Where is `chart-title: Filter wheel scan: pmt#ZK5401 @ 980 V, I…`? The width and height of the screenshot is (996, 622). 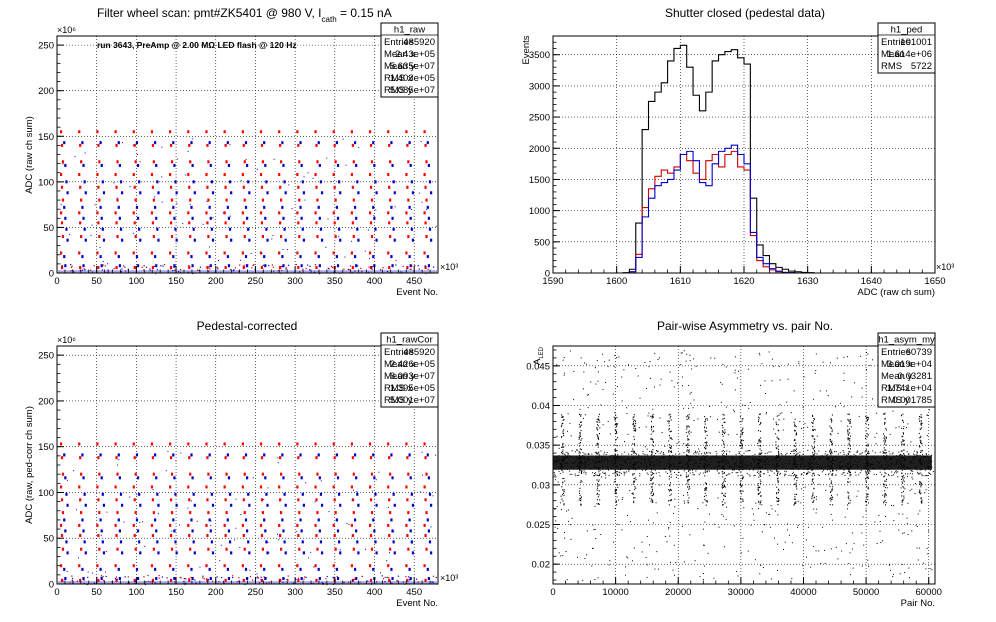 chart-title: Filter wheel scan: pmt#ZK5401 @ 980 V, I… is located at coordinates (244, 15).